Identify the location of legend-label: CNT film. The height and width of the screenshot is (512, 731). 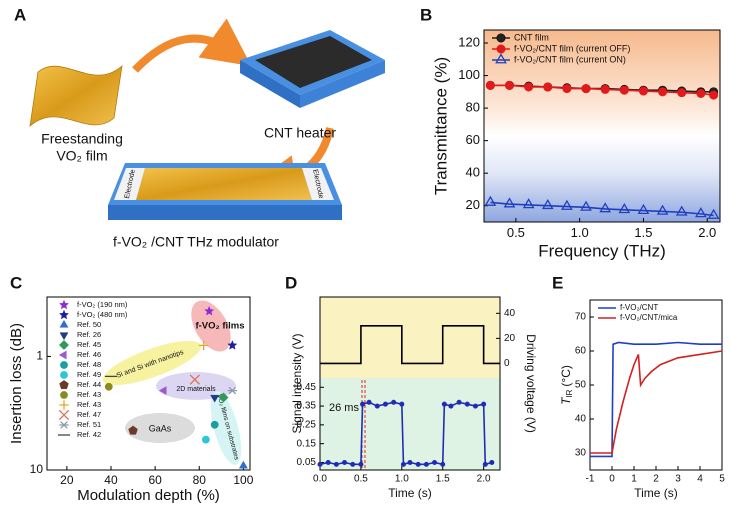
(531, 37).